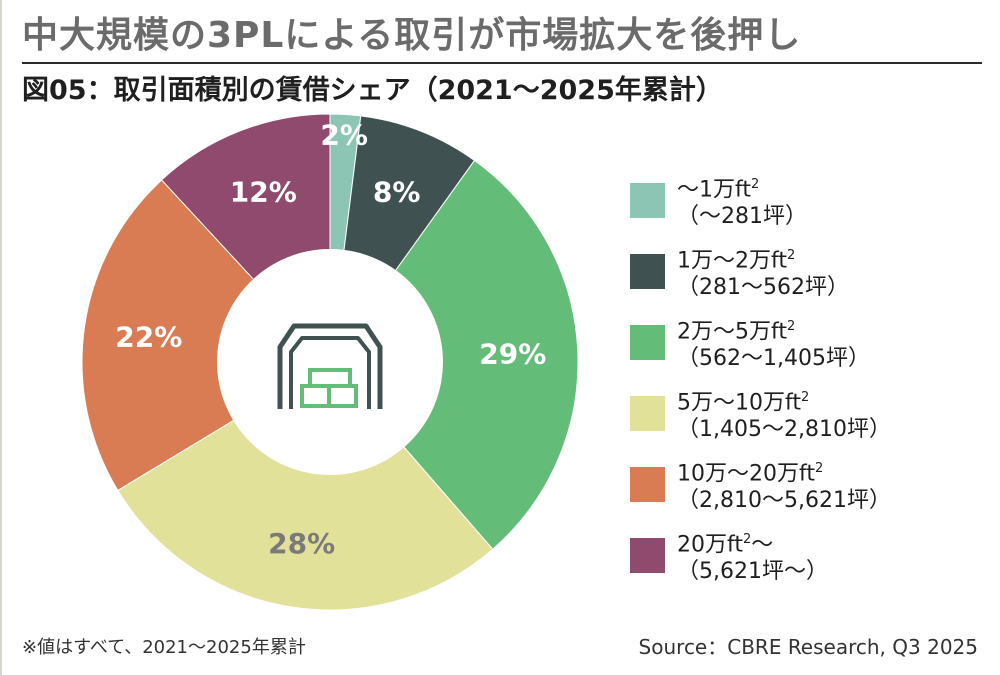 The width and height of the screenshot is (1000, 675). What do you see at coordinates (808, 647) in the screenshot?
I see `source-credit: Source：CBRE Research, Q3 2025` at bounding box center [808, 647].